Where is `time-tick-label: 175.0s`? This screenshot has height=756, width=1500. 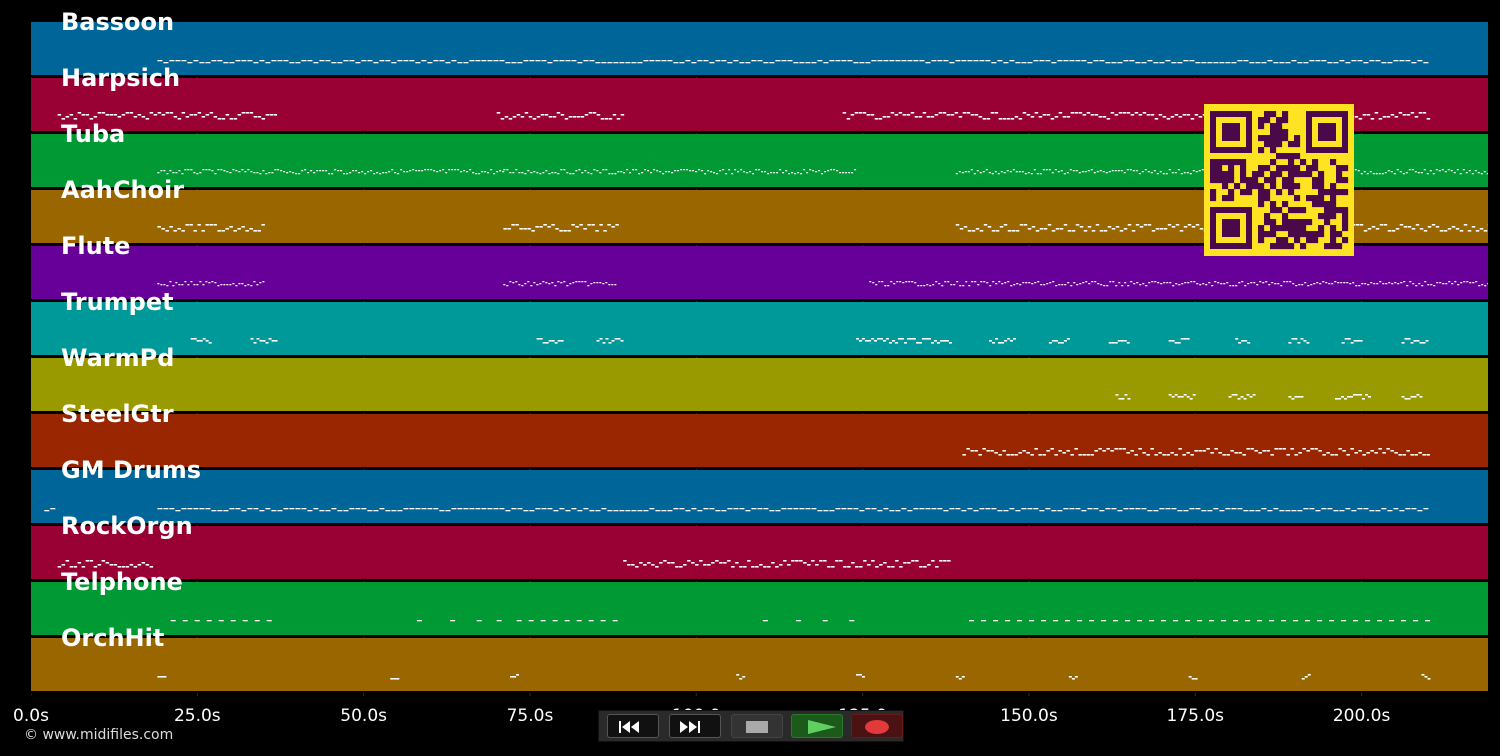 time-tick-label: 175.0s is located at coordinates (1195, 716).